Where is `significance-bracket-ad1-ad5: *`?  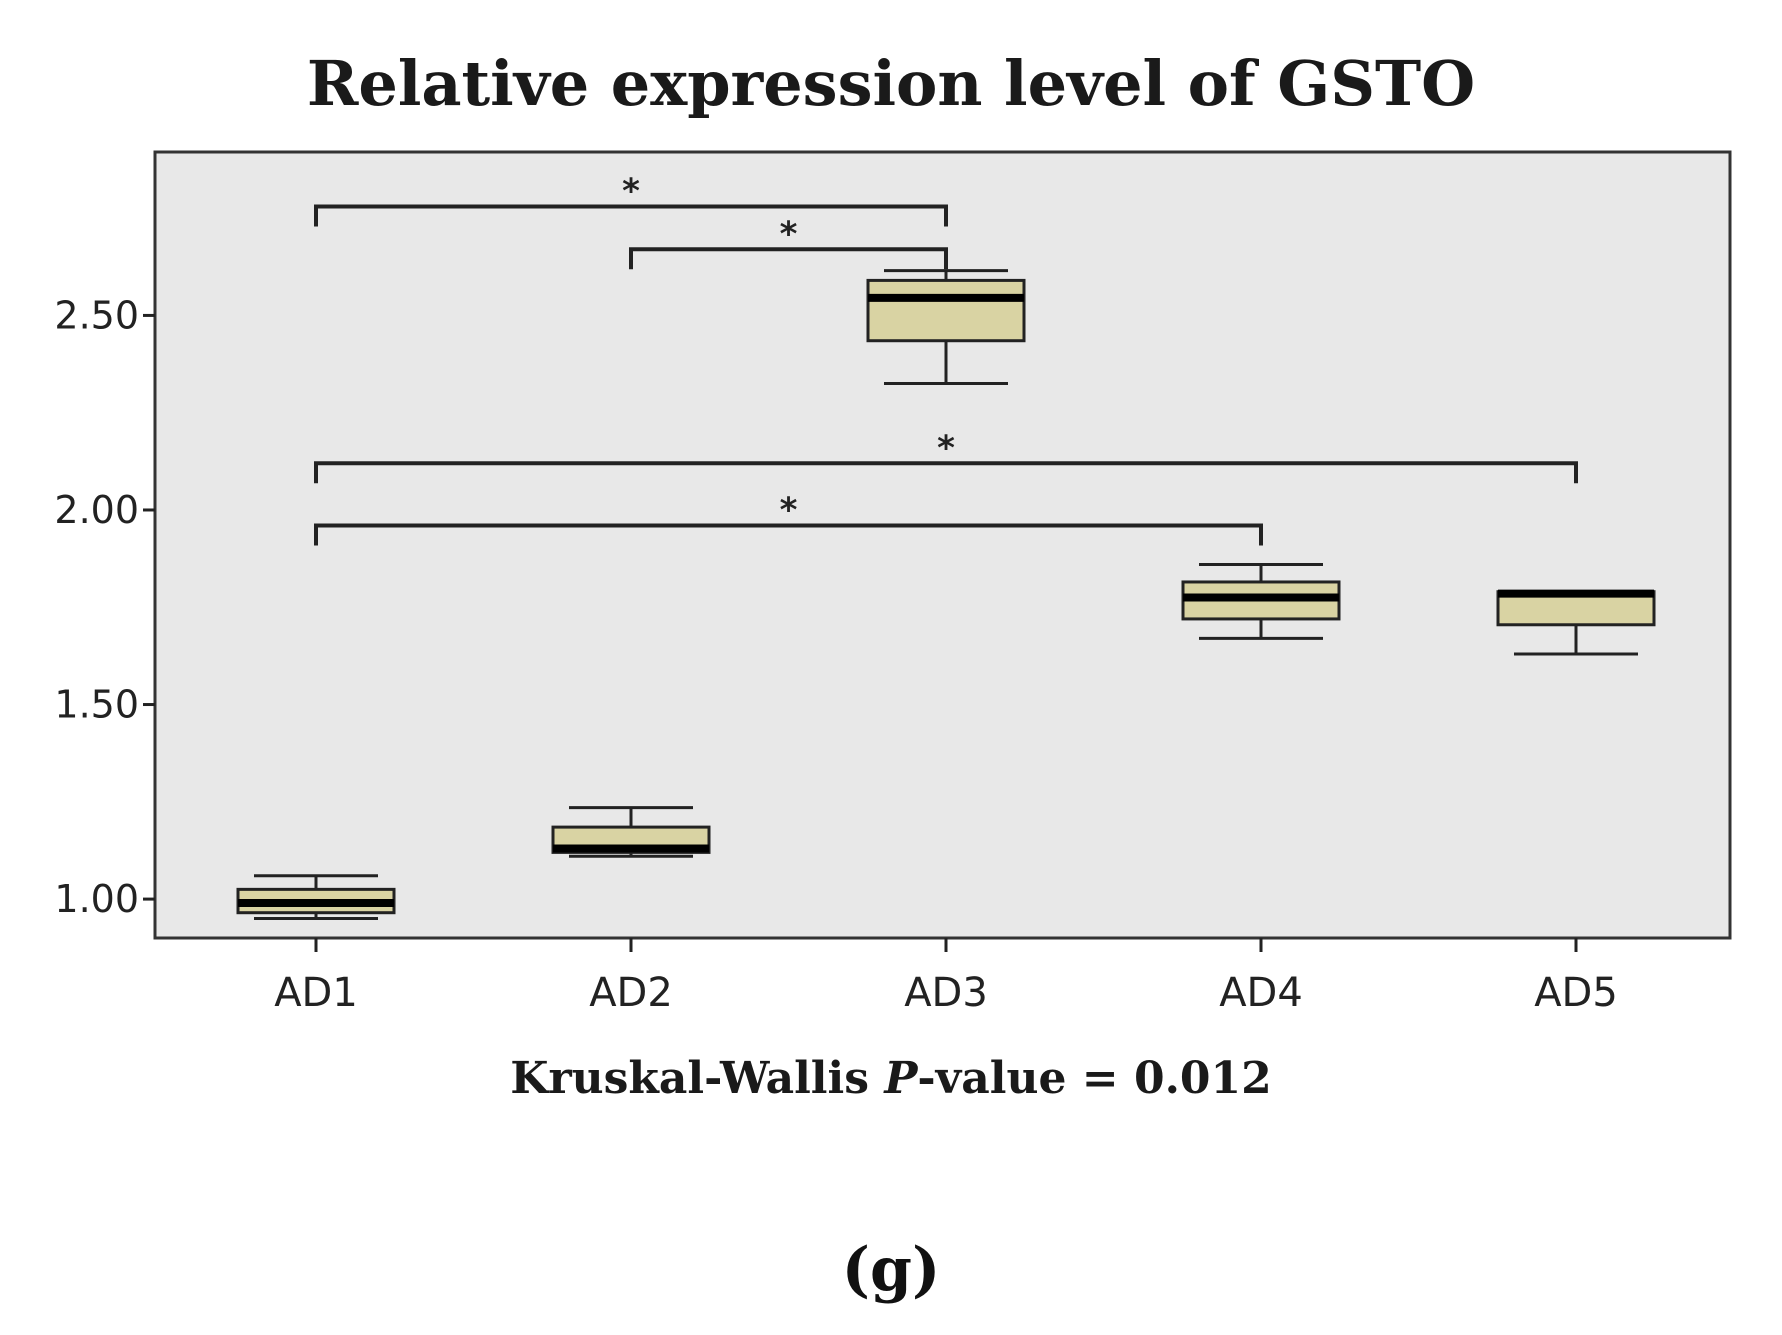 significance-bracket-ad1-ad5: * is located at coordinates (946, 456).